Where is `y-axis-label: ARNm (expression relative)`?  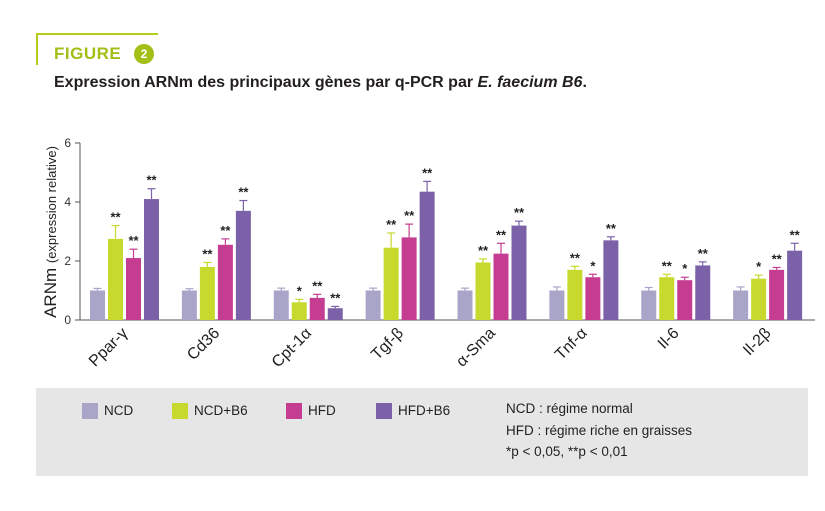
y-axis-label: ARNm (expression relative) is located at coordinates (50, 232).